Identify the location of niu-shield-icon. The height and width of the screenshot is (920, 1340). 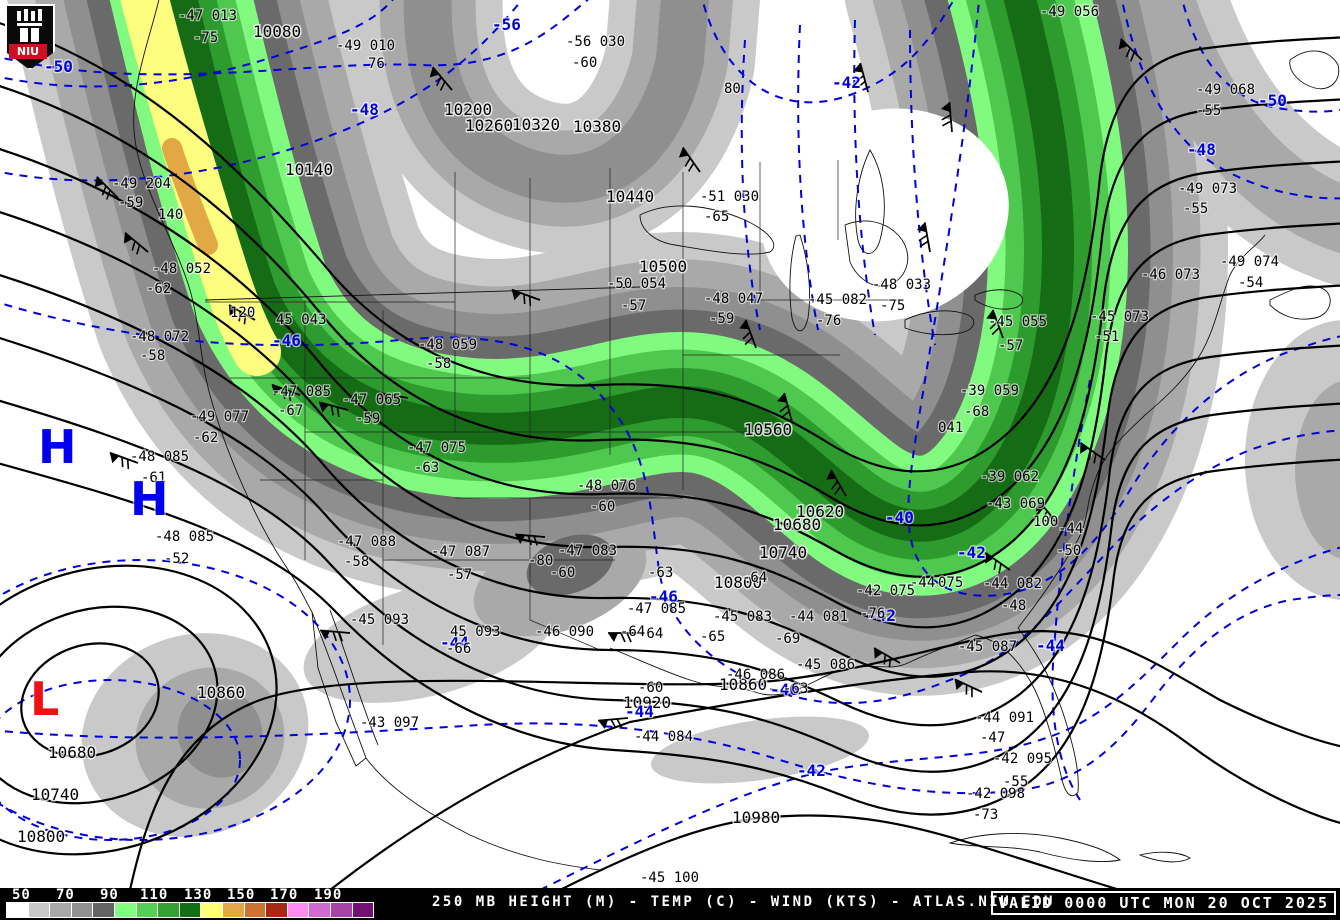
(30, 37).